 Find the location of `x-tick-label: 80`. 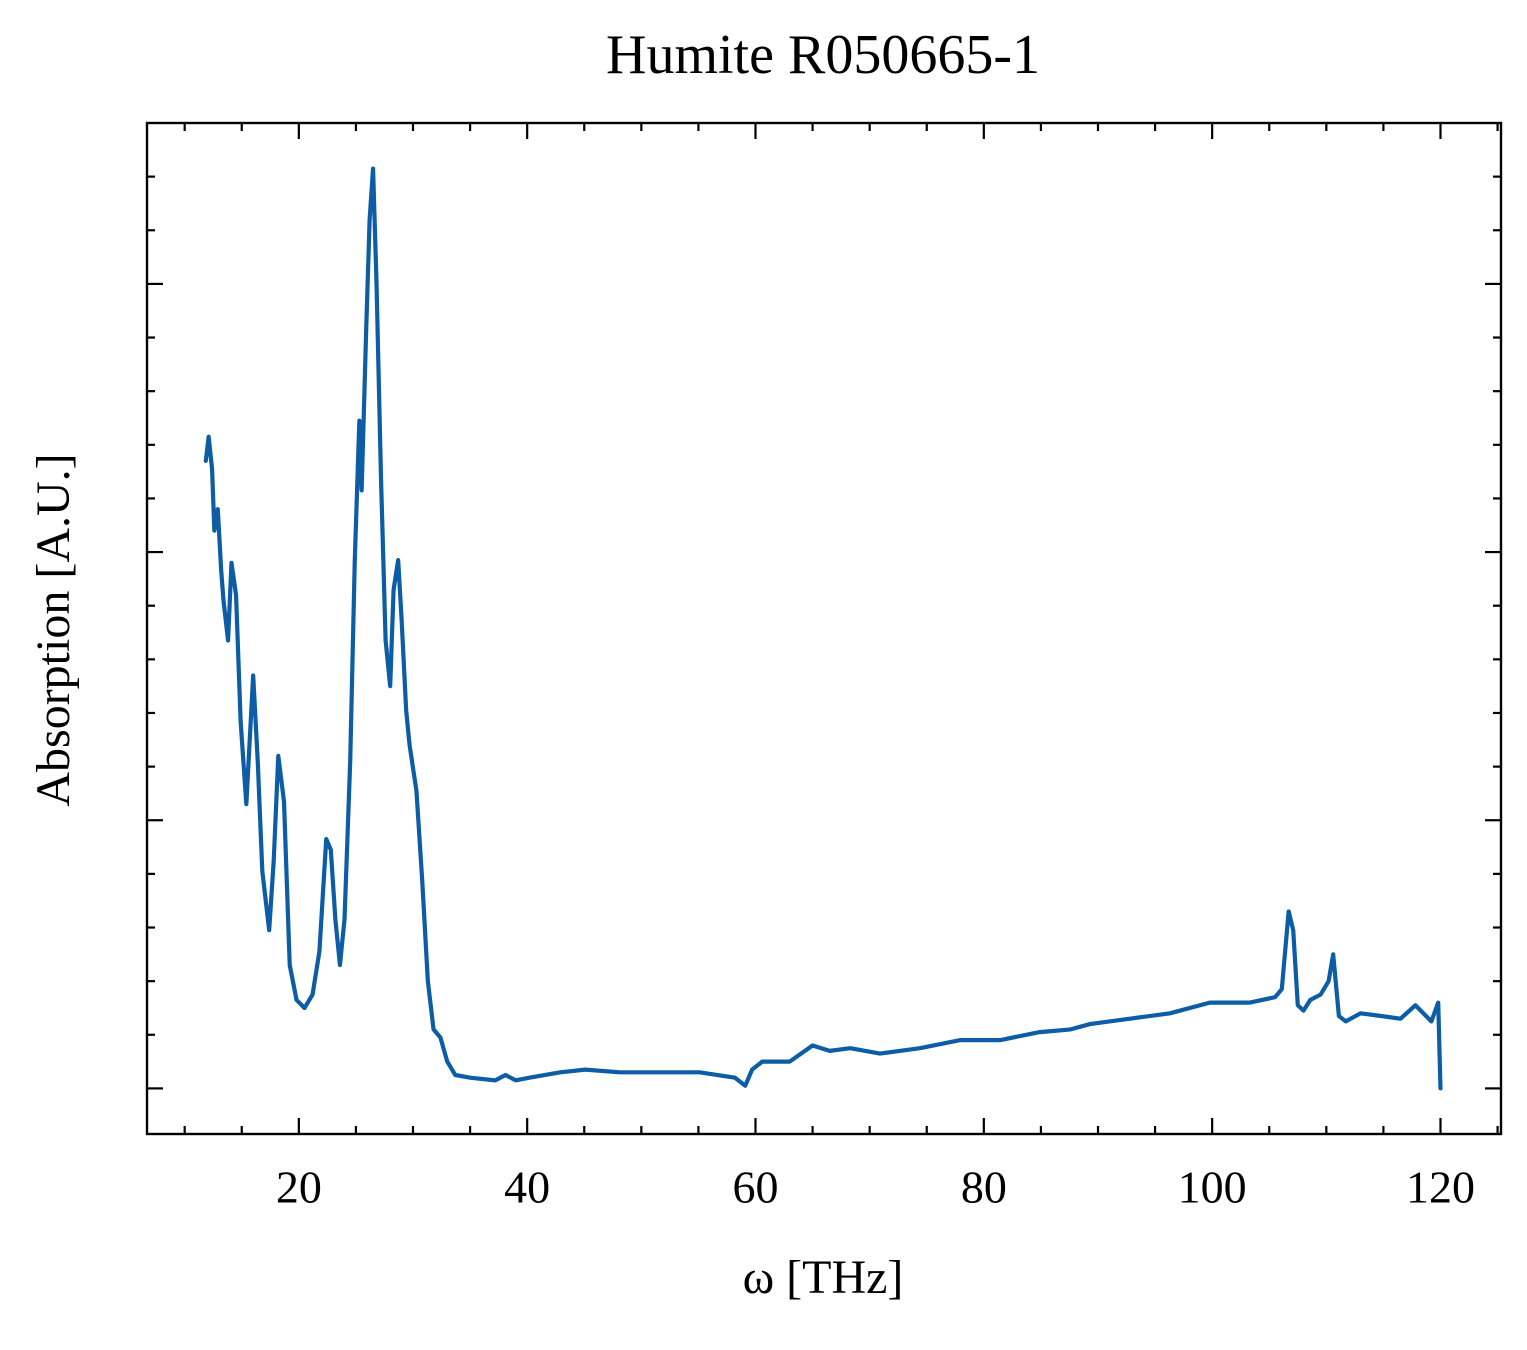

x-tick-label: 80 is located at coordinates (984, 1187).